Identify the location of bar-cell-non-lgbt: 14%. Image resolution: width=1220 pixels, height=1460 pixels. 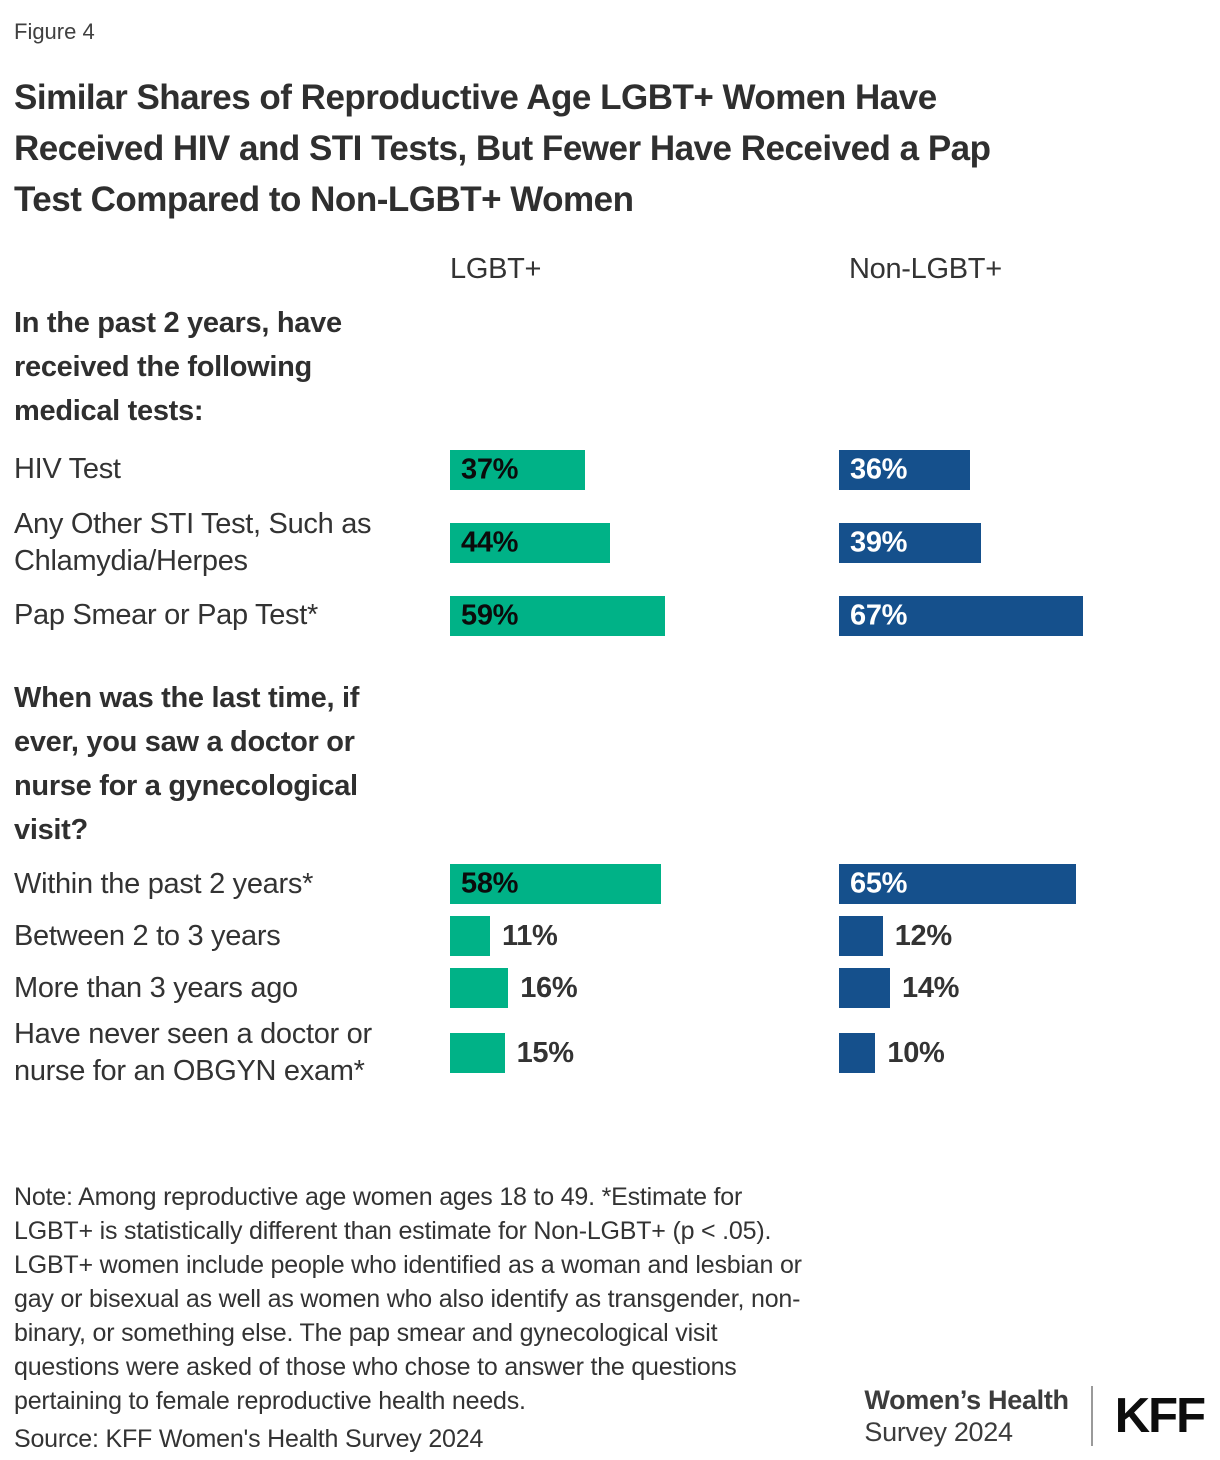
(1029, 988).